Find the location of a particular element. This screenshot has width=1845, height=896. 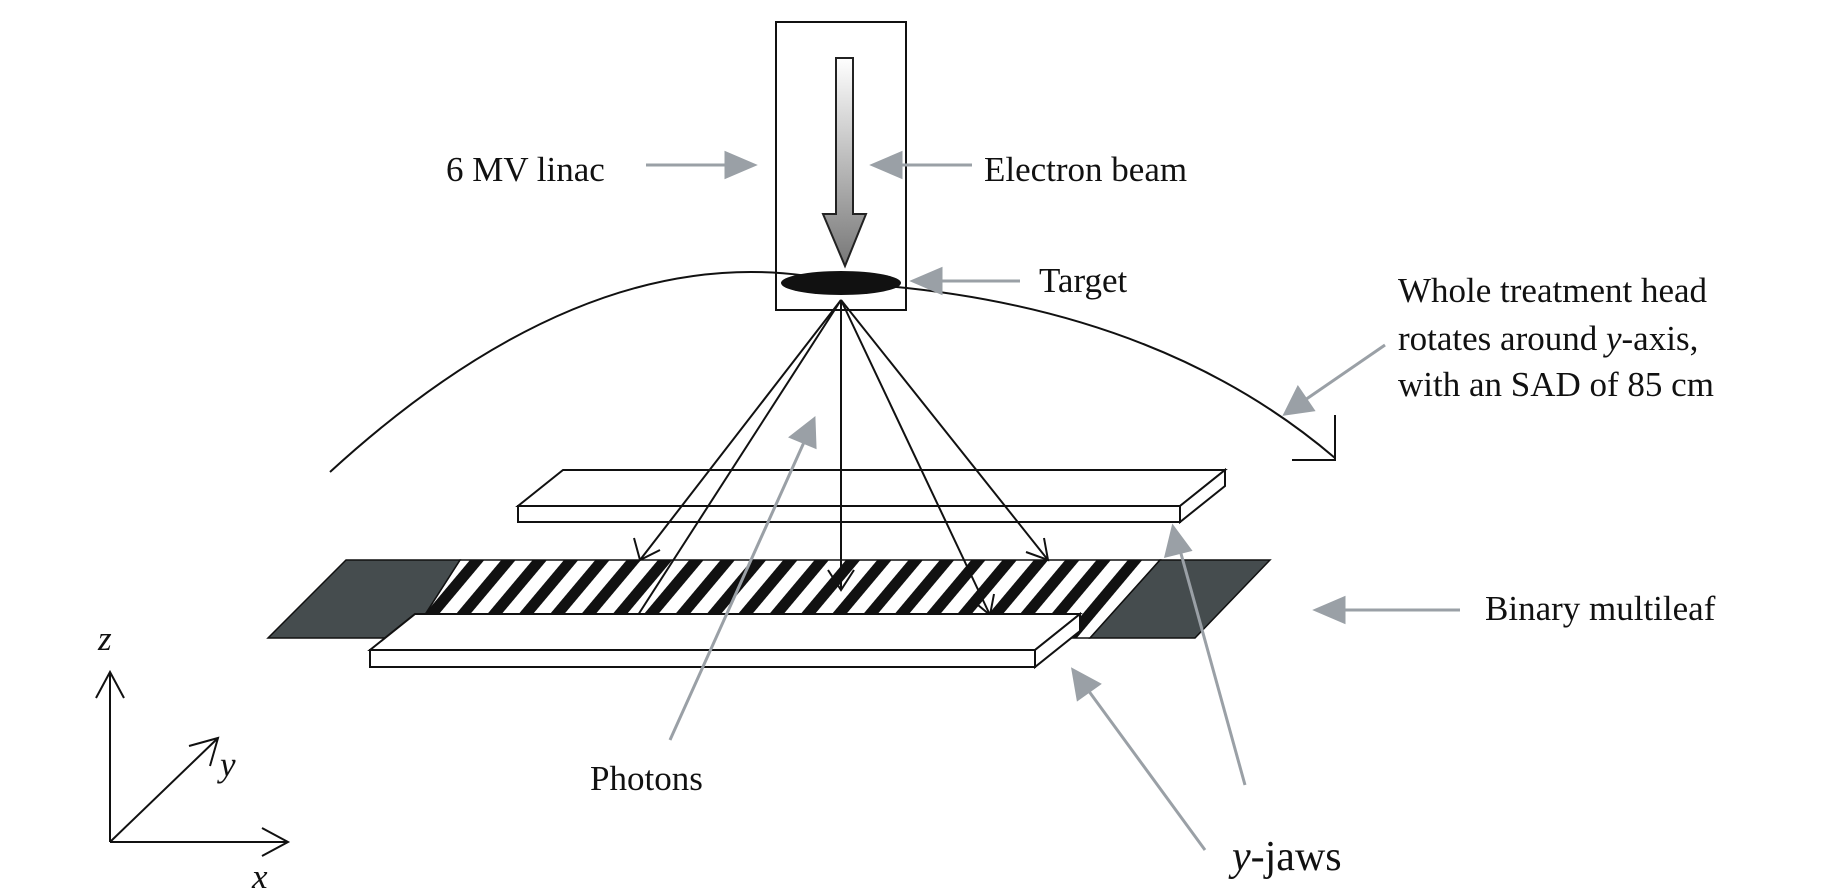

photons-label: Photons is located at coordinates (646, 778).